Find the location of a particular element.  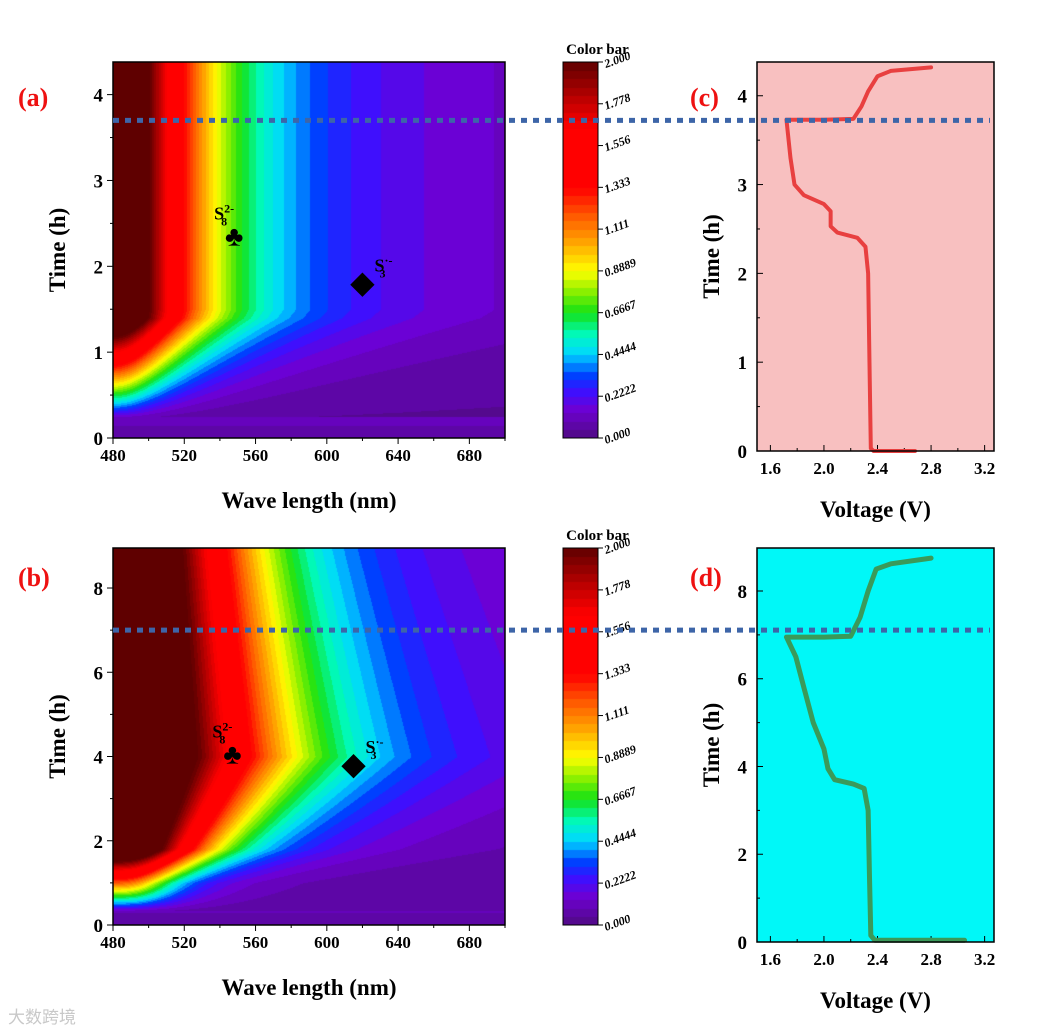

panel-label: (d) is located at coordinates (706, 577).